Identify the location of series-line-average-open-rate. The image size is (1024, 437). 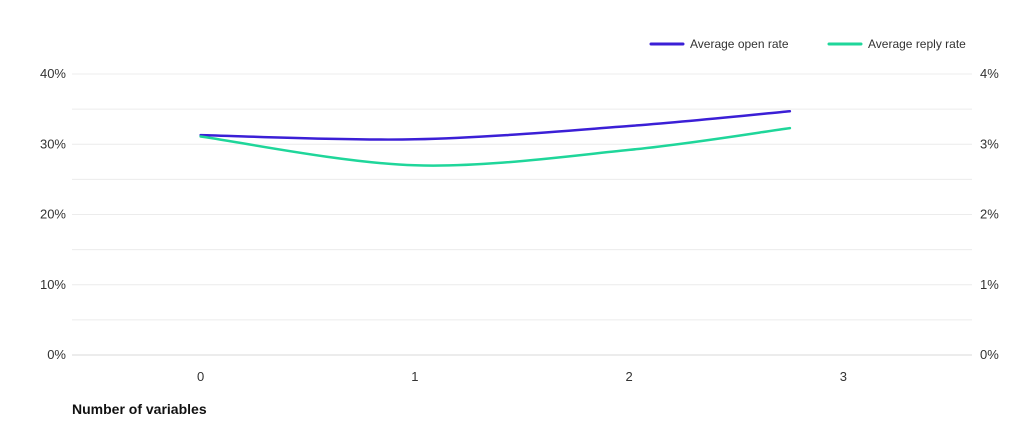
(495, 125).